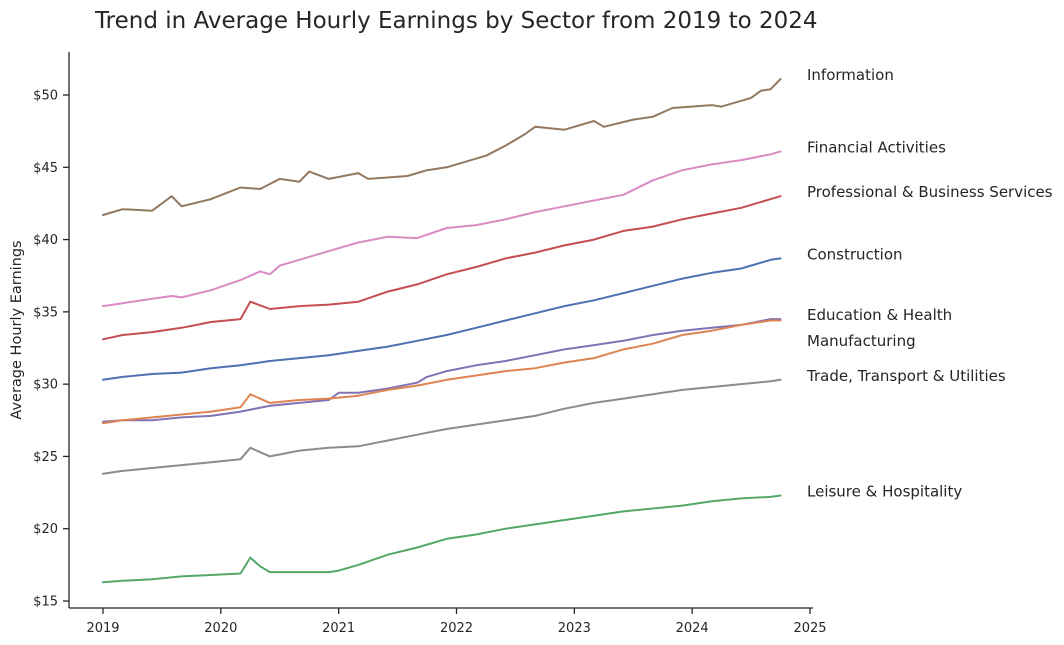 This screenshot has height=645, width=1064. Describe the element at coordinates (220, 628) in the screenshot. I see `x-tick-label: 2020` at that location.